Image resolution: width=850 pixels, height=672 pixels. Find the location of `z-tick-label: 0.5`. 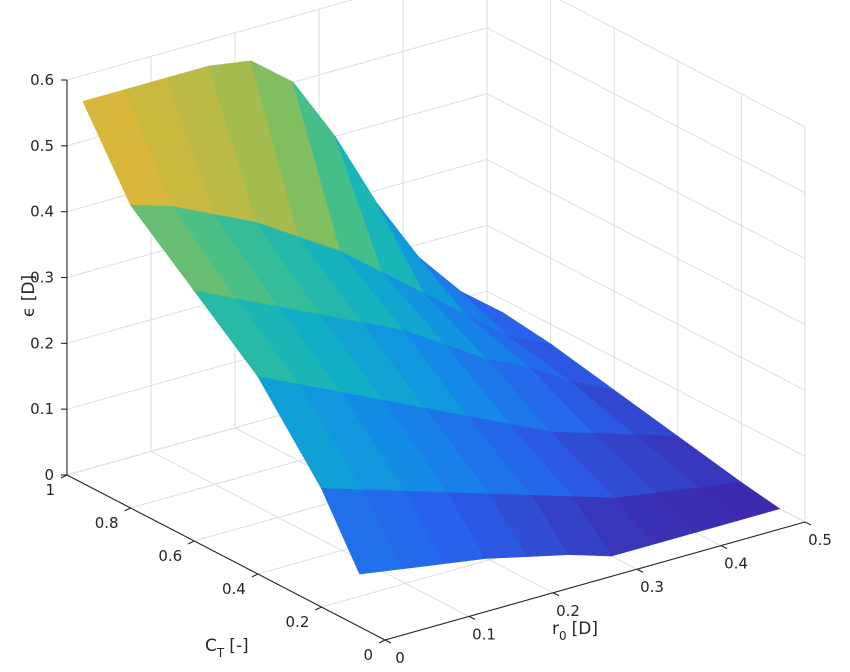

z-tick-label: 0.5 is located at coordinates (42, 146).